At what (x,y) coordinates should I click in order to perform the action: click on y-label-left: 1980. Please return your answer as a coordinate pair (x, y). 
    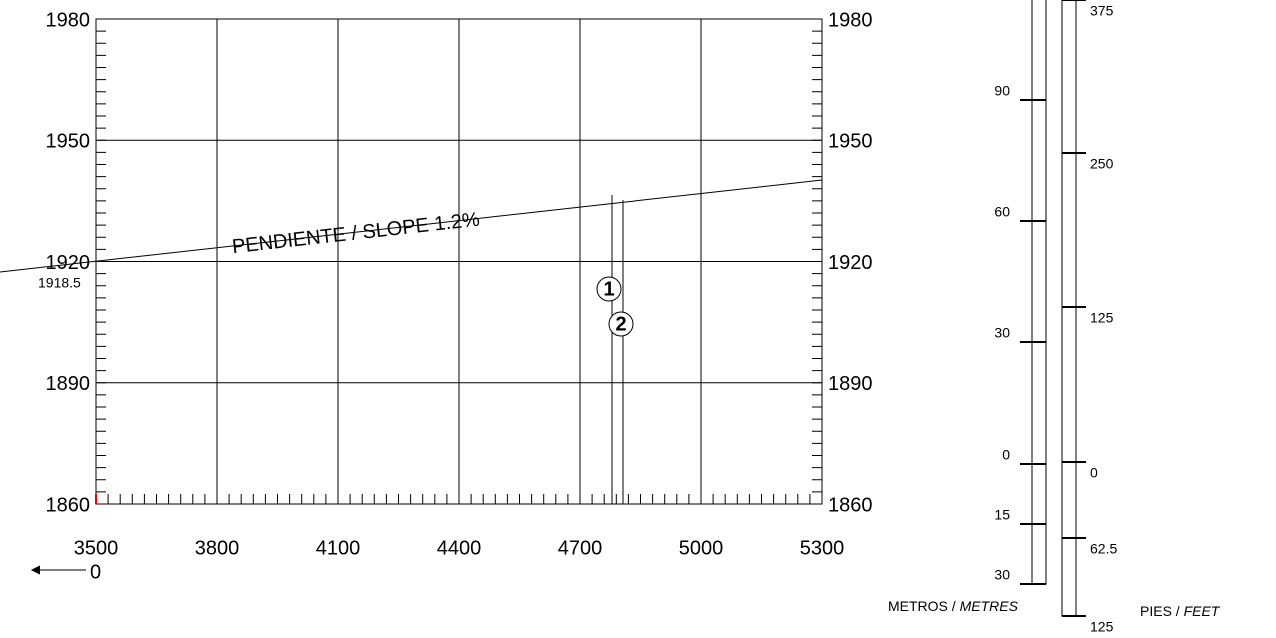
    Looking at the image, I should click on (68, 20).